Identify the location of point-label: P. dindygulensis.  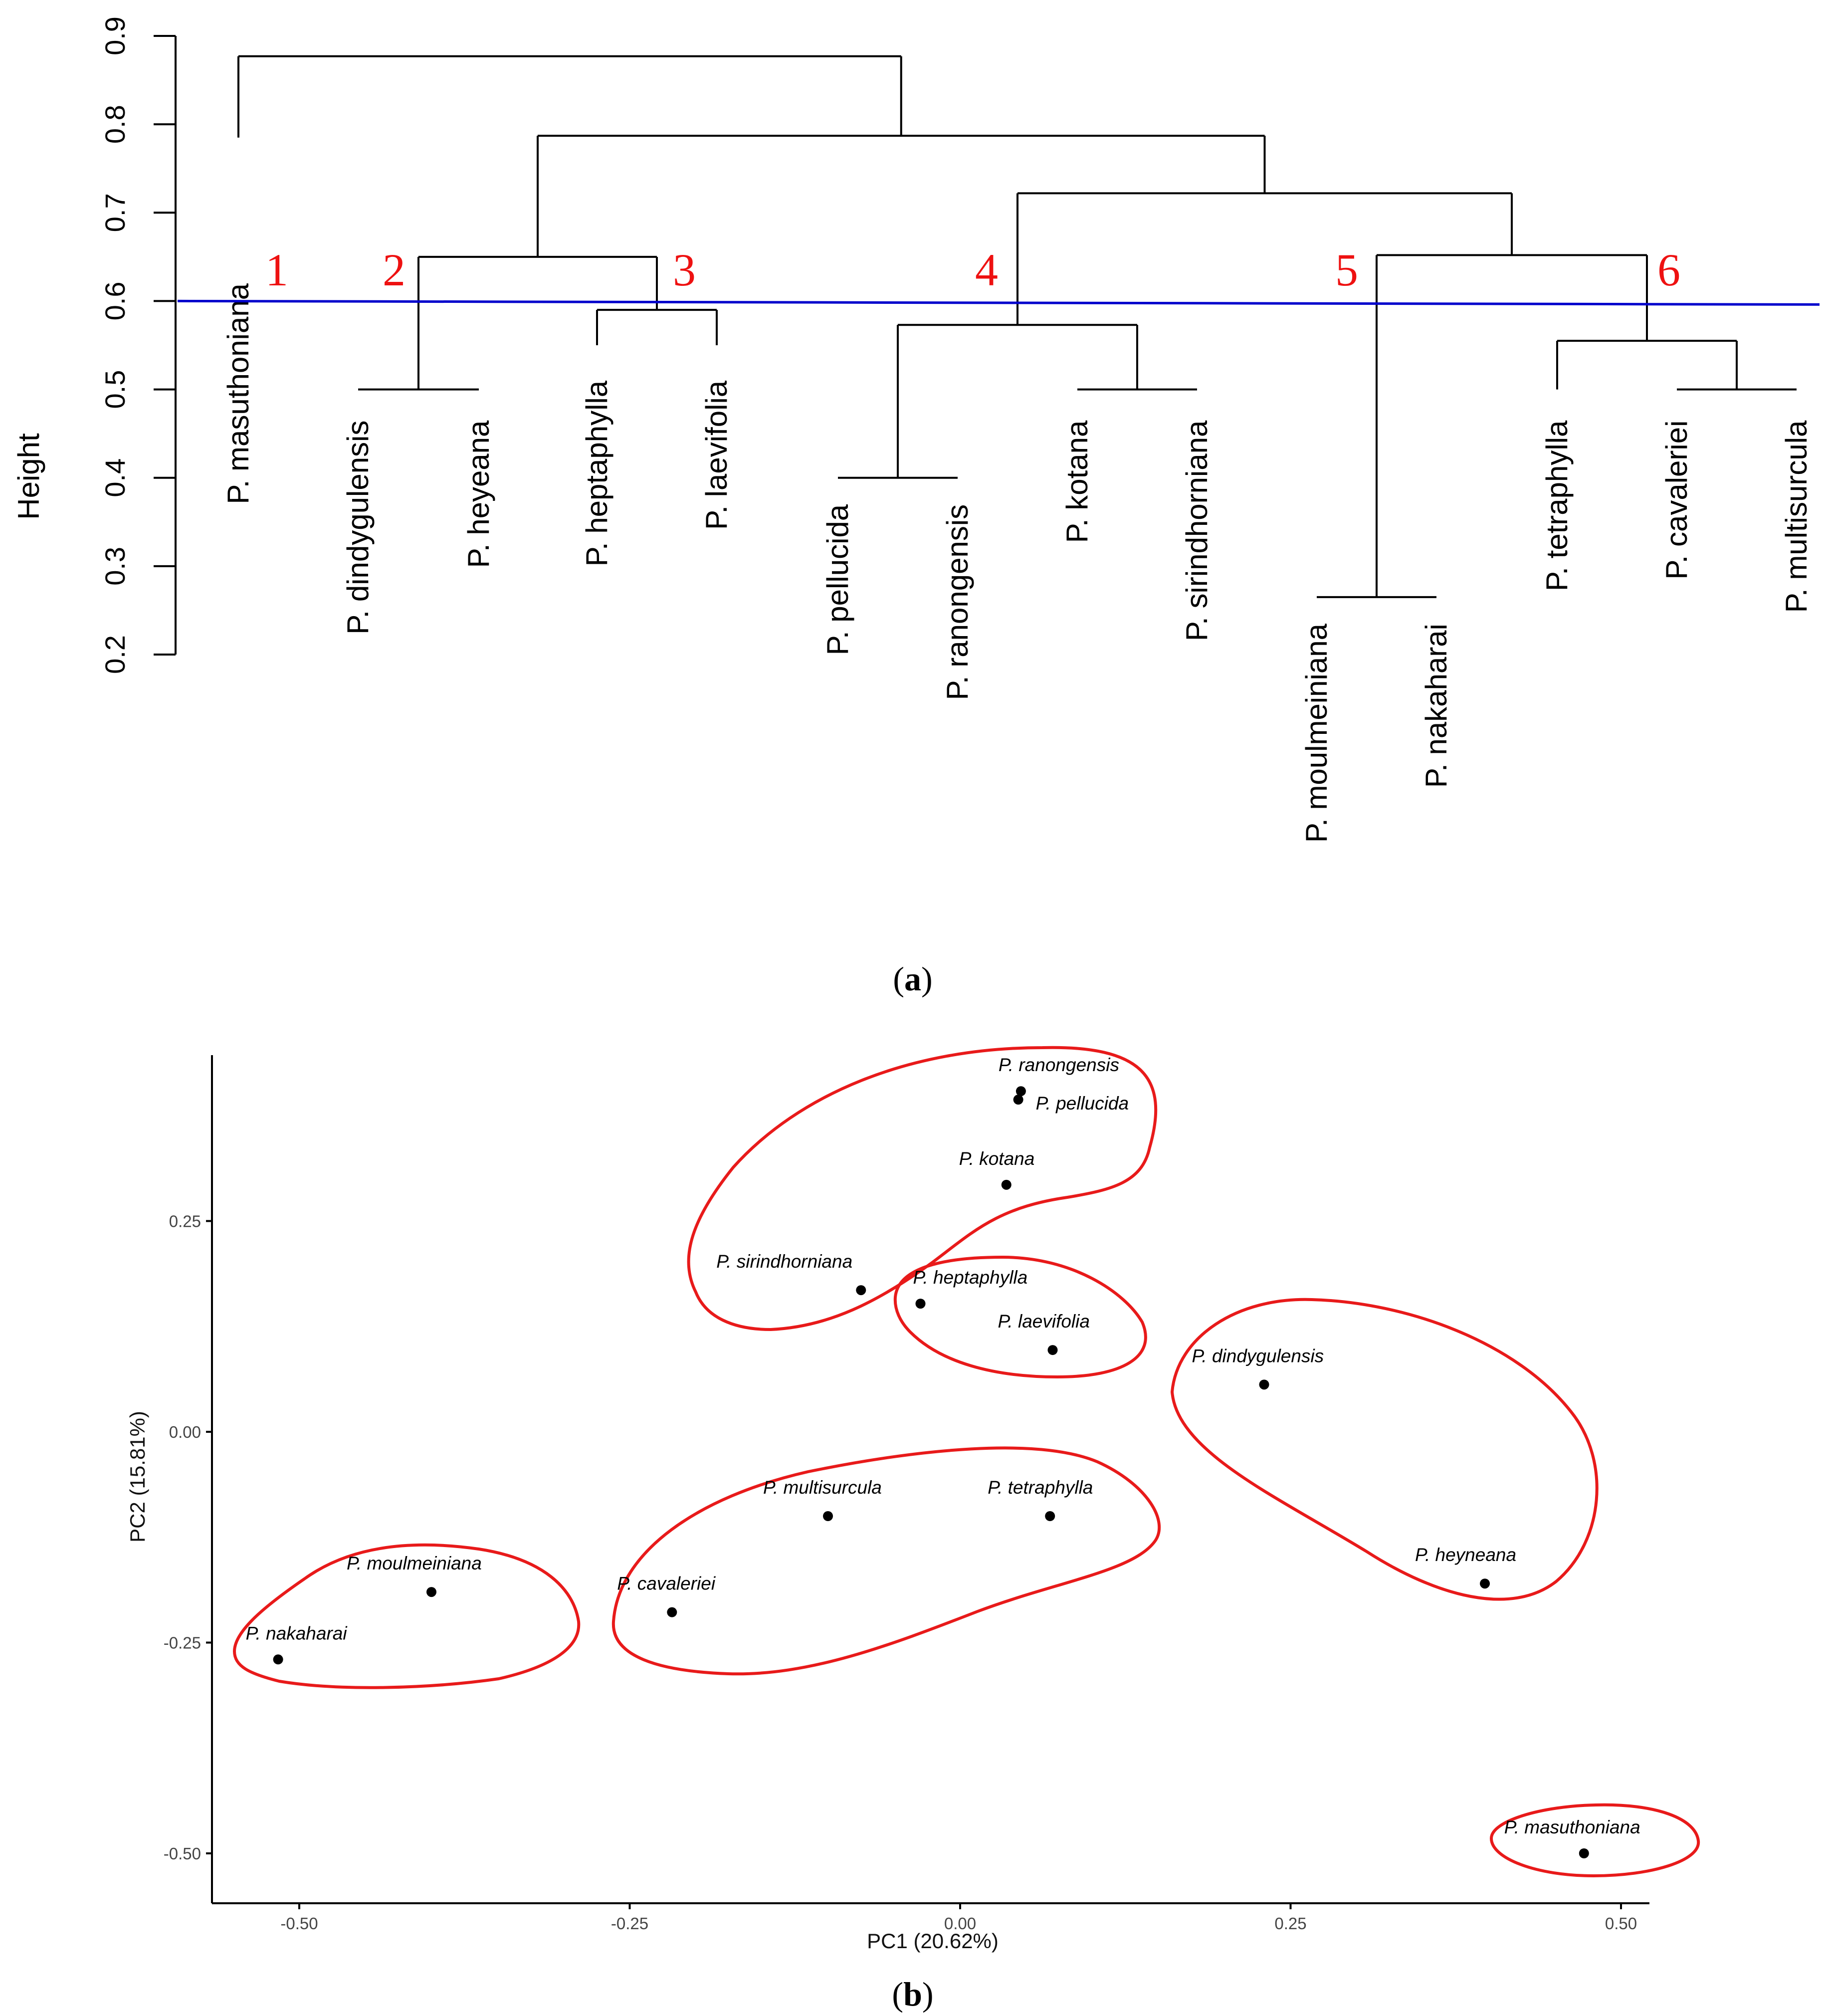
(1258, 1355).